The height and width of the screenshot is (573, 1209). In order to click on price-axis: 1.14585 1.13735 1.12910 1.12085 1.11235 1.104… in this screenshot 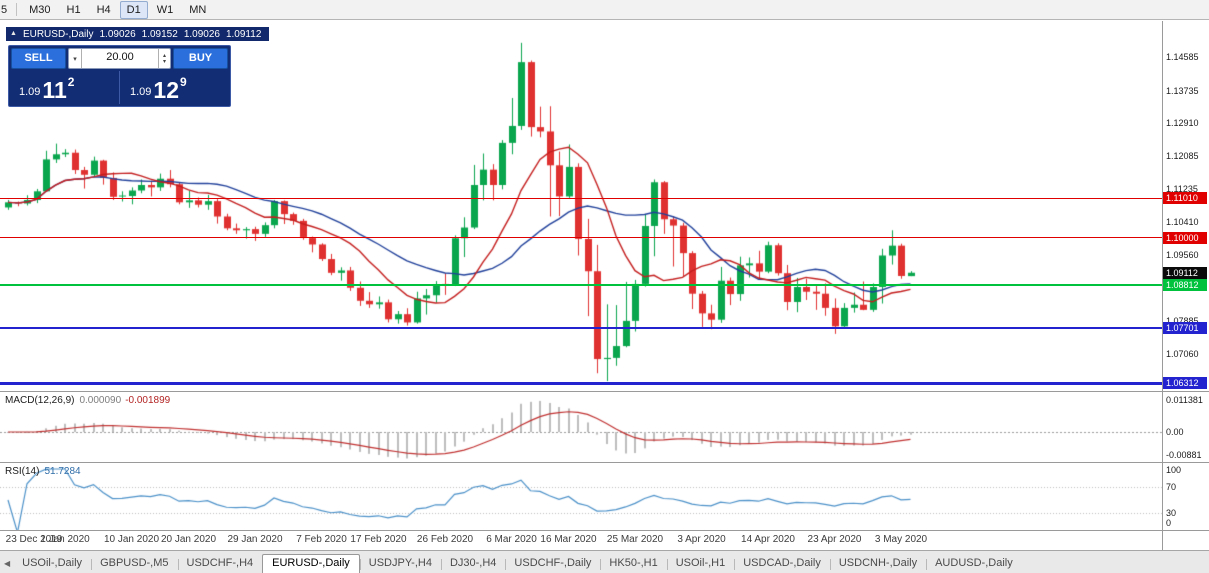, I will do `click(1186, 286)`.